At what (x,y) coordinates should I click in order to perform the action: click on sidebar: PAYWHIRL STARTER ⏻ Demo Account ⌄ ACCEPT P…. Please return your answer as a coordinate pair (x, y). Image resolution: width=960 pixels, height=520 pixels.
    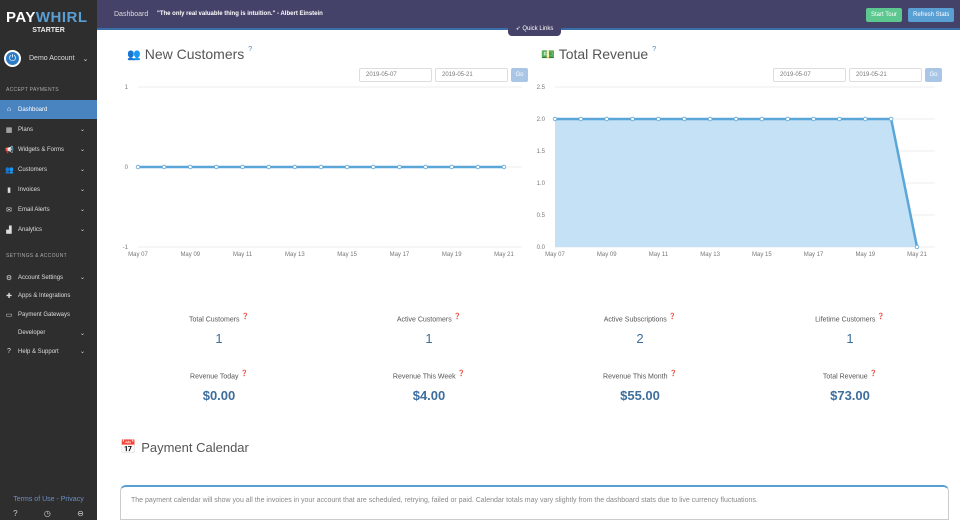
    Looking at the image, I should click on (48, 260).